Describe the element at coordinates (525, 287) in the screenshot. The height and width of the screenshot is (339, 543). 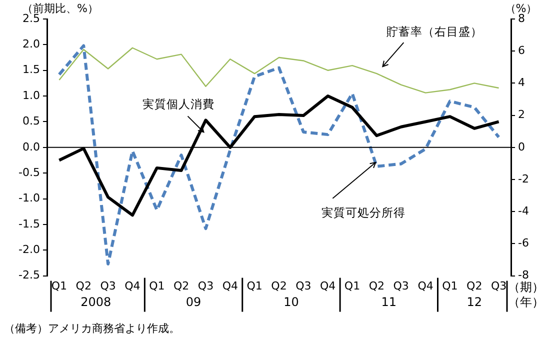
I see `text: （期）` at that location.